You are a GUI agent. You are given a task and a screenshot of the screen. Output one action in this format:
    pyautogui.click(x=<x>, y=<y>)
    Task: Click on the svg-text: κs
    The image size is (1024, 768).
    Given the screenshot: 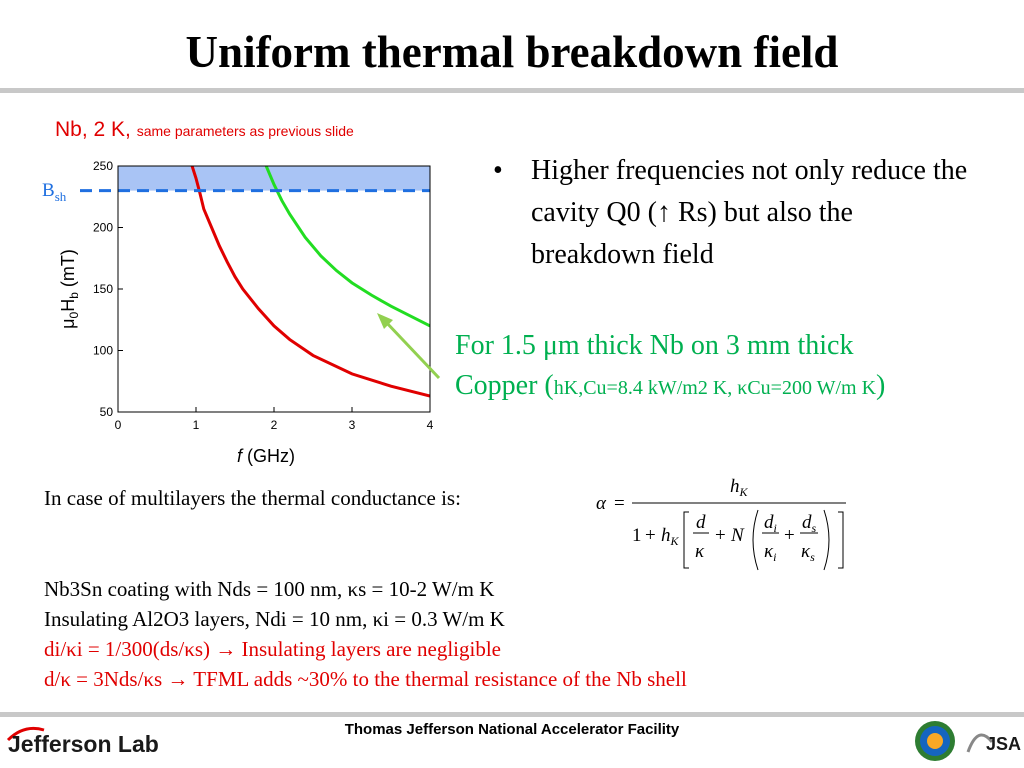 What is the action you would take?
    pyautogui.click(x=808, y=552)
    